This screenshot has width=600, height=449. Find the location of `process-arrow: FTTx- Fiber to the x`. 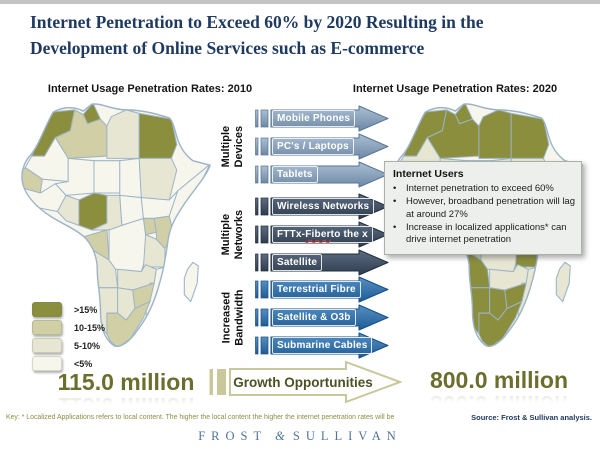

process-arrow: FTTx- Fiber to the x is located at coordinates (322, 234).